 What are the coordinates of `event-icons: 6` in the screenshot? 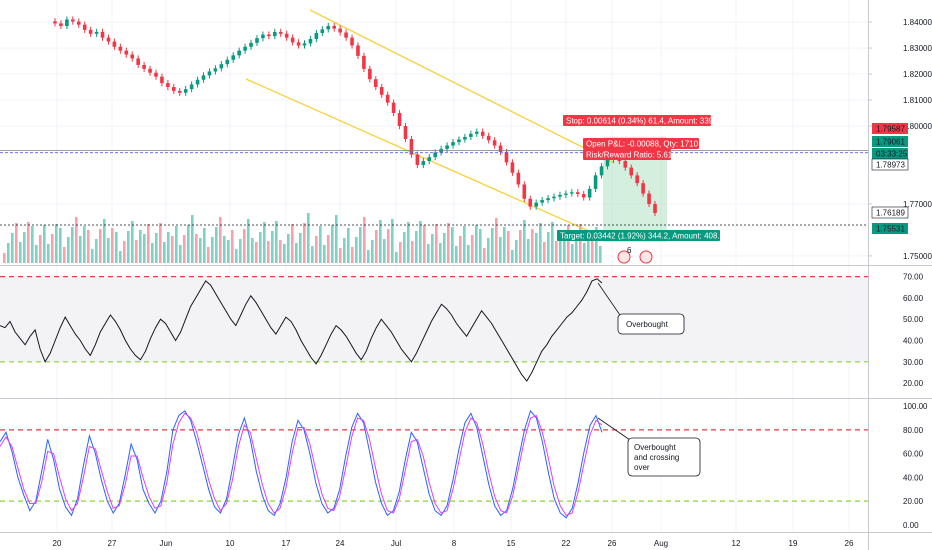 It's located at (635, 255).